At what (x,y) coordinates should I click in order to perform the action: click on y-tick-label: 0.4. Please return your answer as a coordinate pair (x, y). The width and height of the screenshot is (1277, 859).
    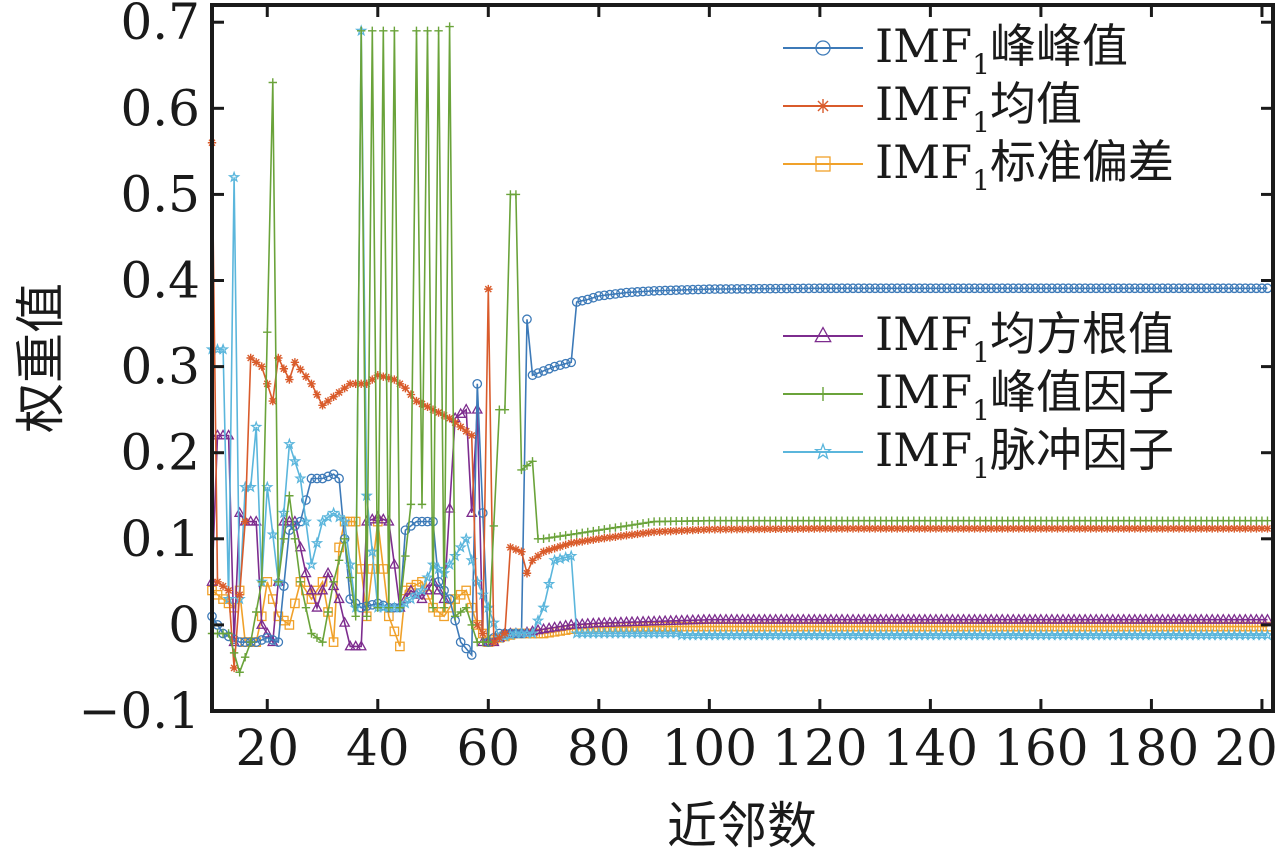
    Looking at the image, I should click on (160, 281).